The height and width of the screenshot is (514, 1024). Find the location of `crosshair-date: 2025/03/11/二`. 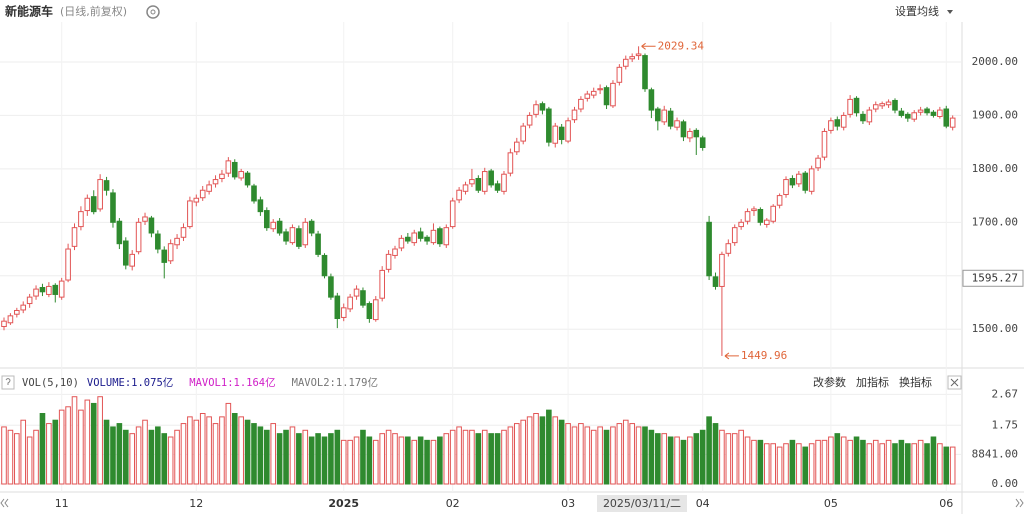

crosshair-date: 2025/03/11/二 is located at coordinates (642, 503).